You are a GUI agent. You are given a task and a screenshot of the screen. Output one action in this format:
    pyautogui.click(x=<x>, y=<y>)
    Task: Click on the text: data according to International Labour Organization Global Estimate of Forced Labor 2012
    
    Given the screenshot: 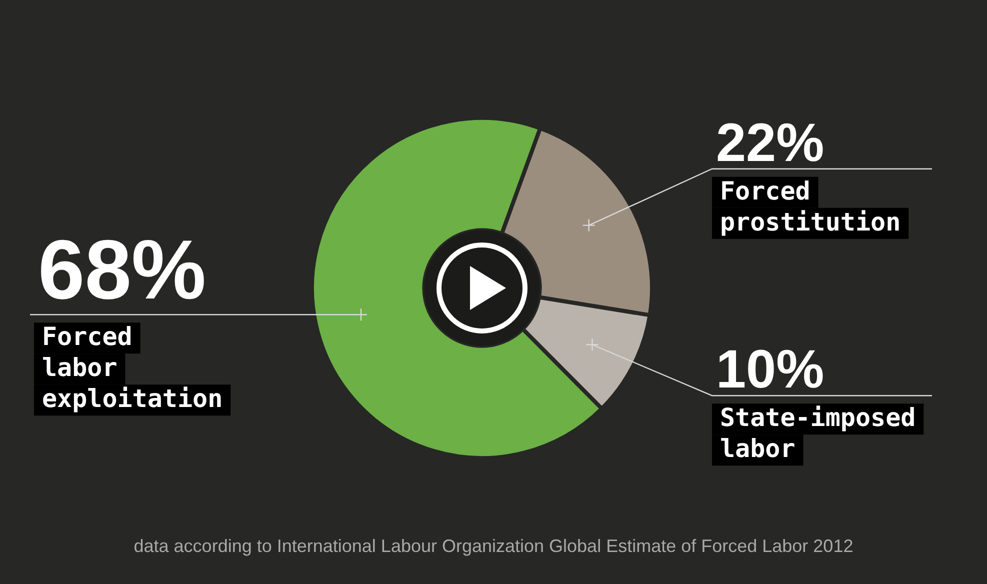 What is the action you would take?
    pyautogui.click(x=493, y=546)
    